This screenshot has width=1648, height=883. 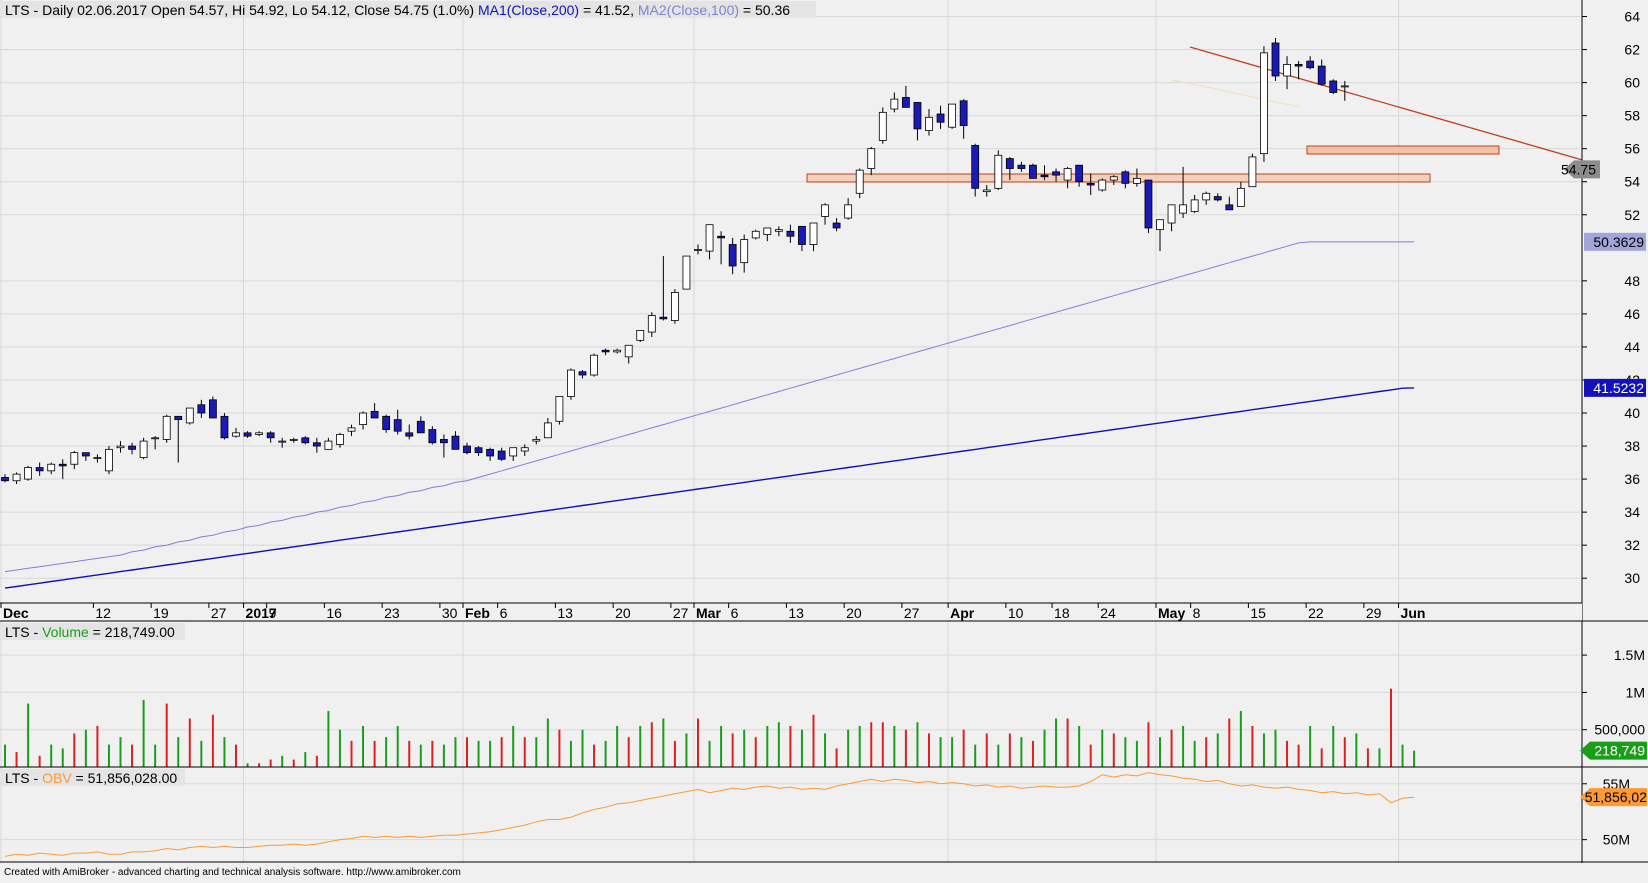 I want to click on obv-value: = 51,856,028.00, so click(x=125, y=778).